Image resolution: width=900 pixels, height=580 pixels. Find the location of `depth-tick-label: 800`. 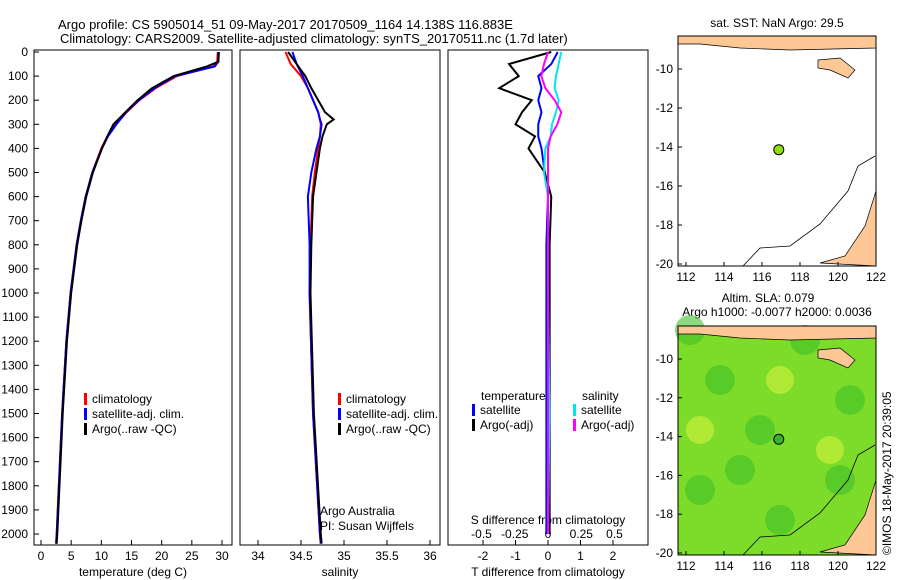

depth-tick-label: 800 is located at coordinates (18, 245).